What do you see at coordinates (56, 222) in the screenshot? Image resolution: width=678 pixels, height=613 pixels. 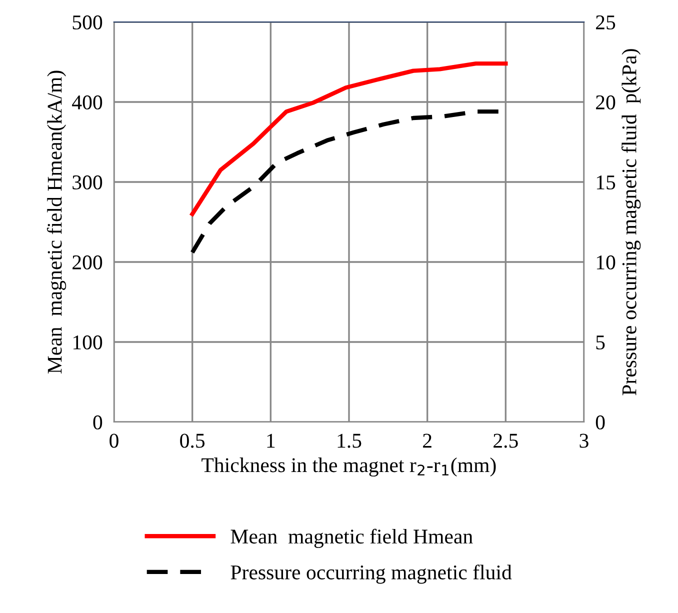 I see `y-axis-title: Mean magnetic field Hmean(kA/m)` at bounding box center [56, 222].